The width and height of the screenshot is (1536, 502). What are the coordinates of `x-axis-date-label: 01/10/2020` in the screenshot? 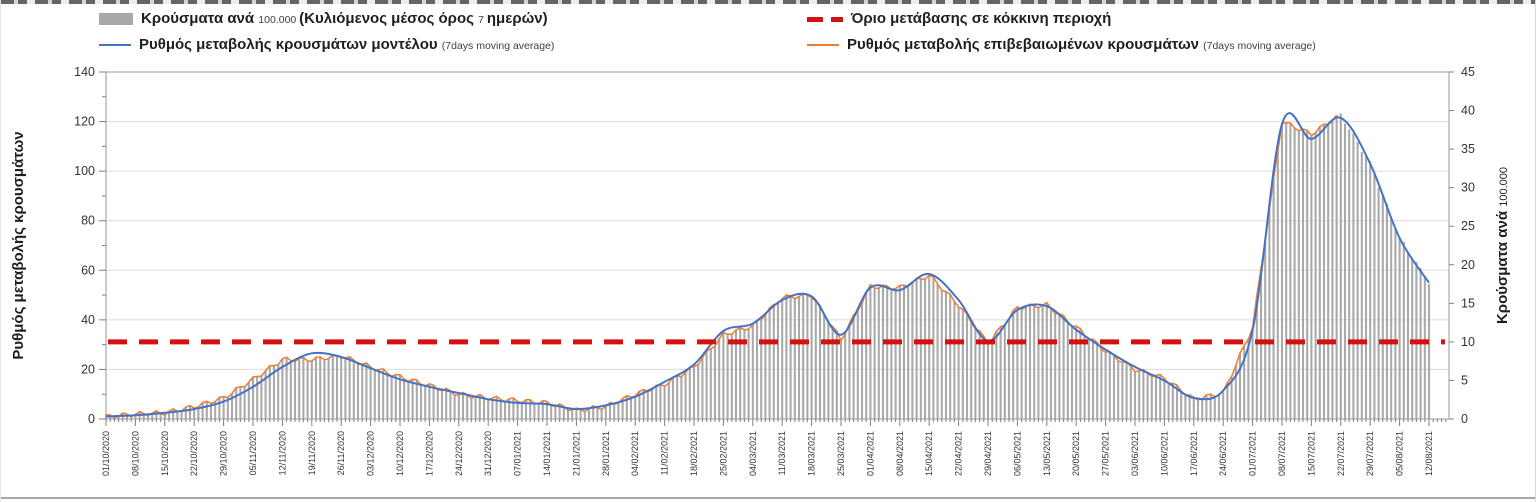 It's located at (106, 453).